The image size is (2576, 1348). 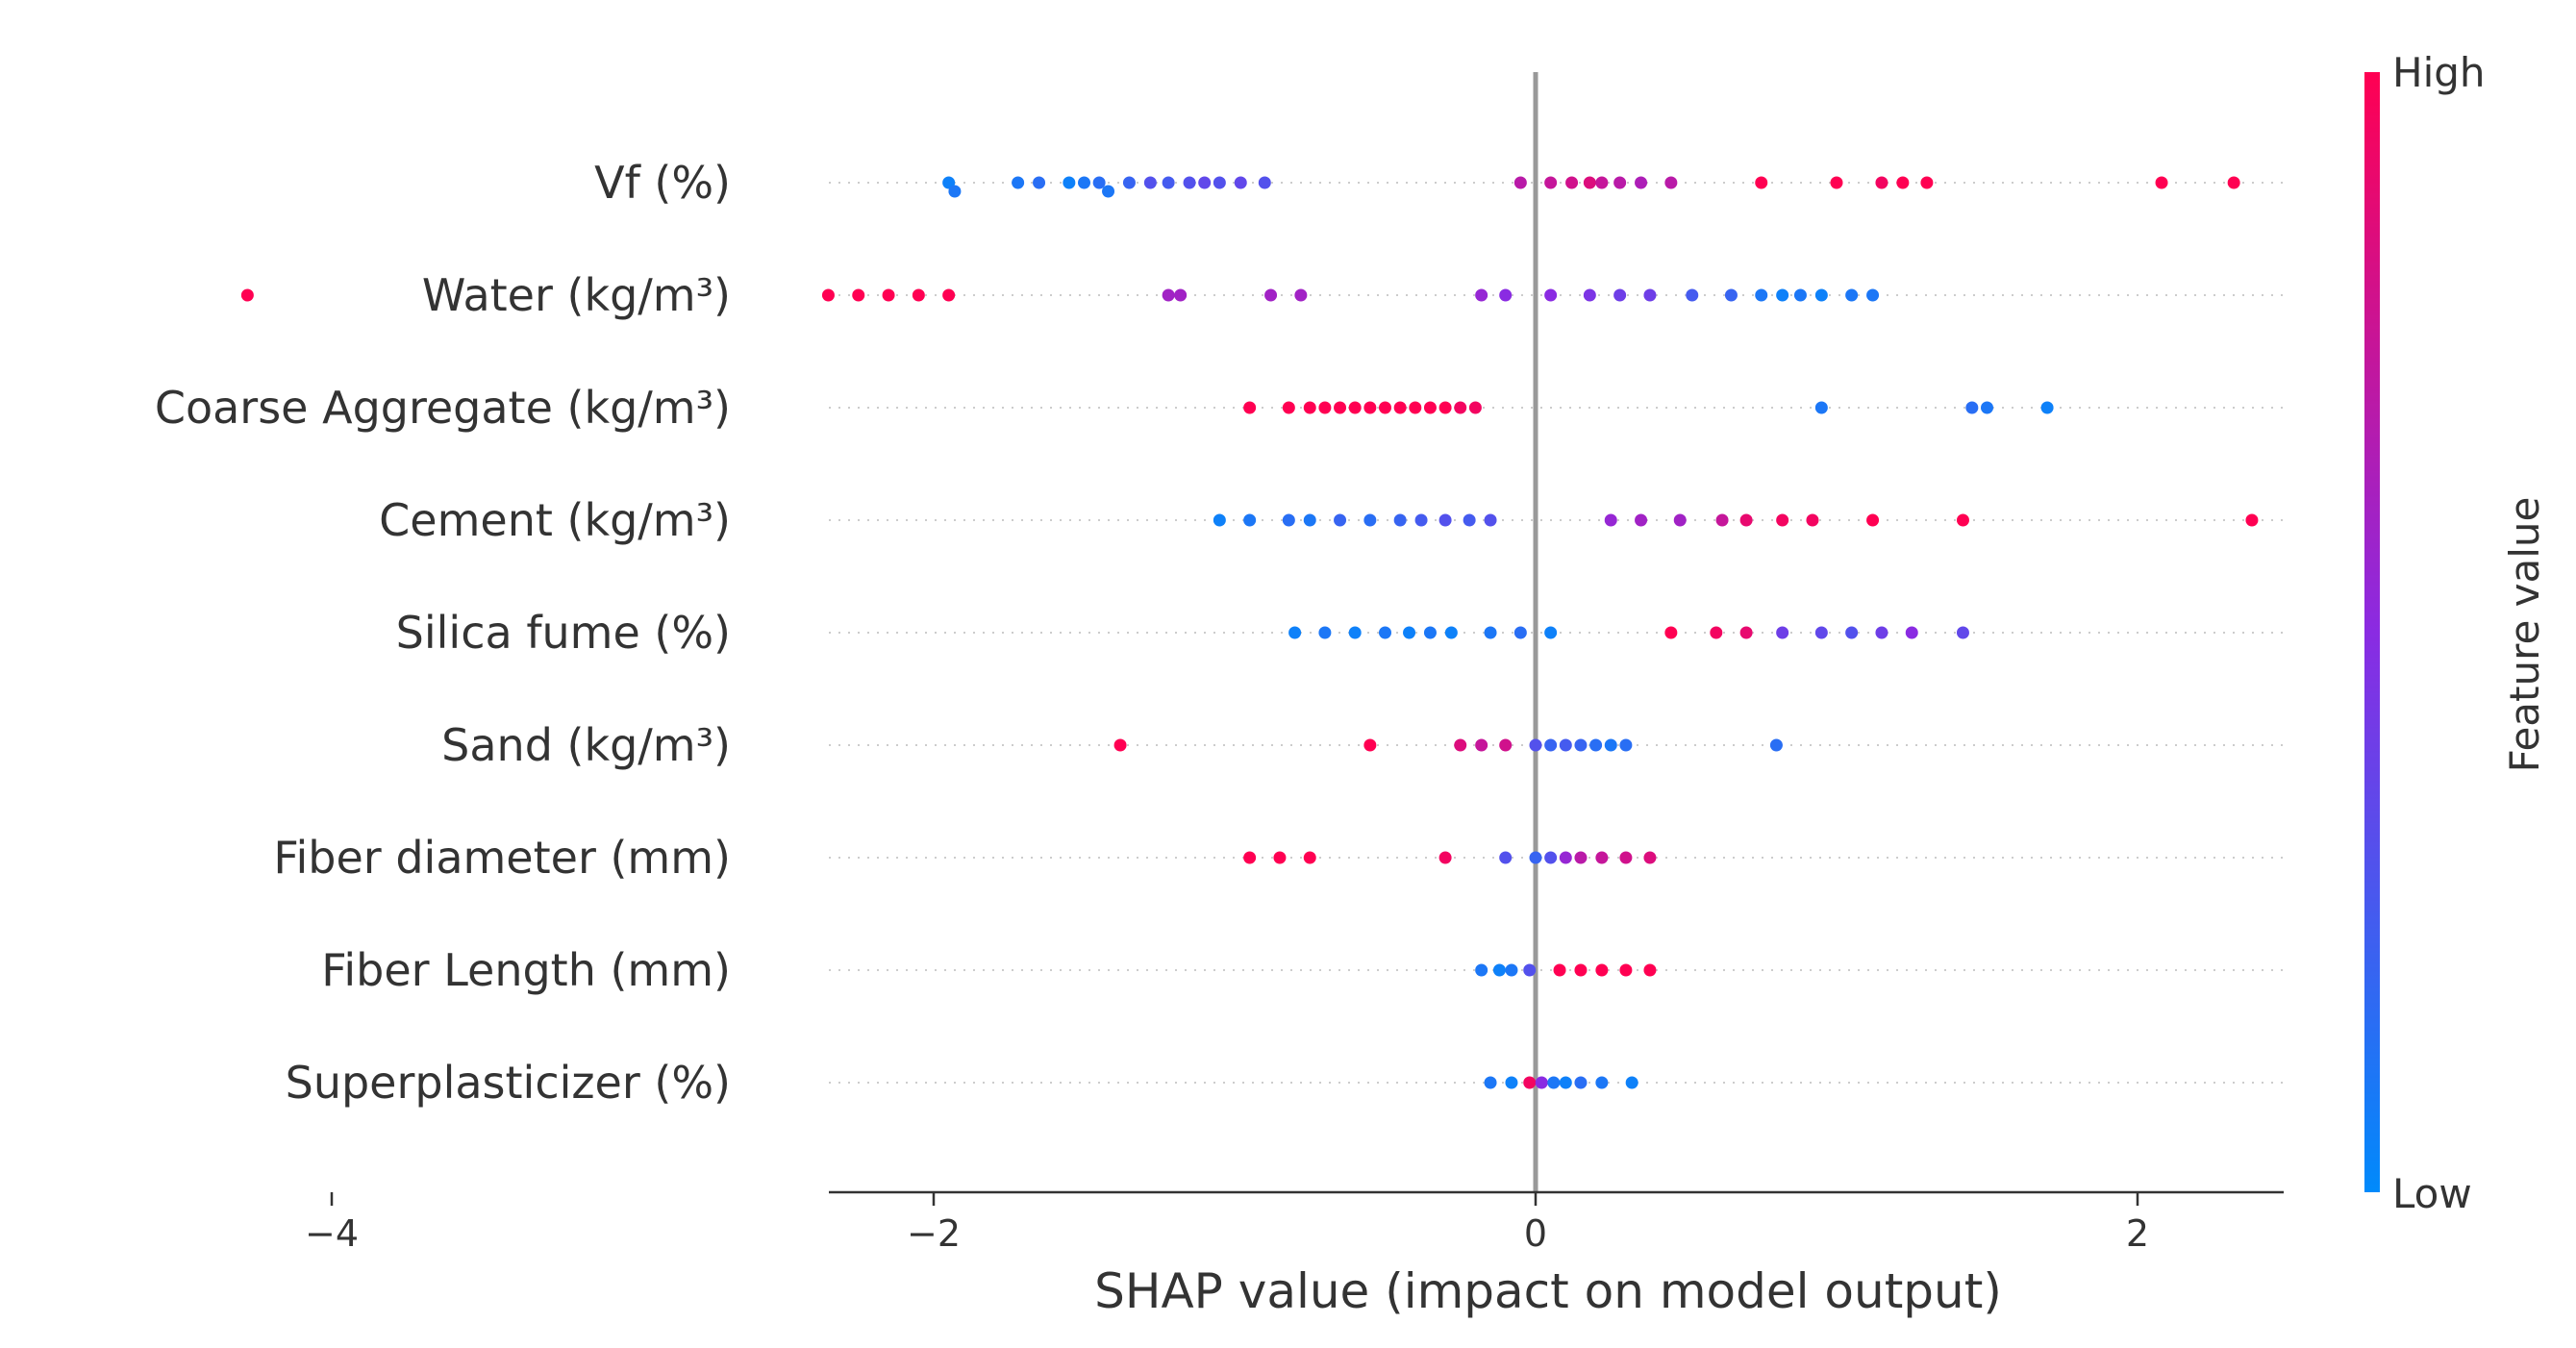 What do you see at coordinates (1535, 1233) in the screenshot?
I see `x-tick-label: 0` at bounding box center [1535, 1233].